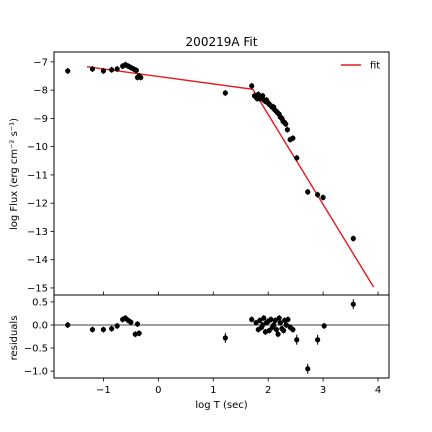 The image size is (432, 432). I want to click on bottom-xtick-label: 3, so click(323, 390).